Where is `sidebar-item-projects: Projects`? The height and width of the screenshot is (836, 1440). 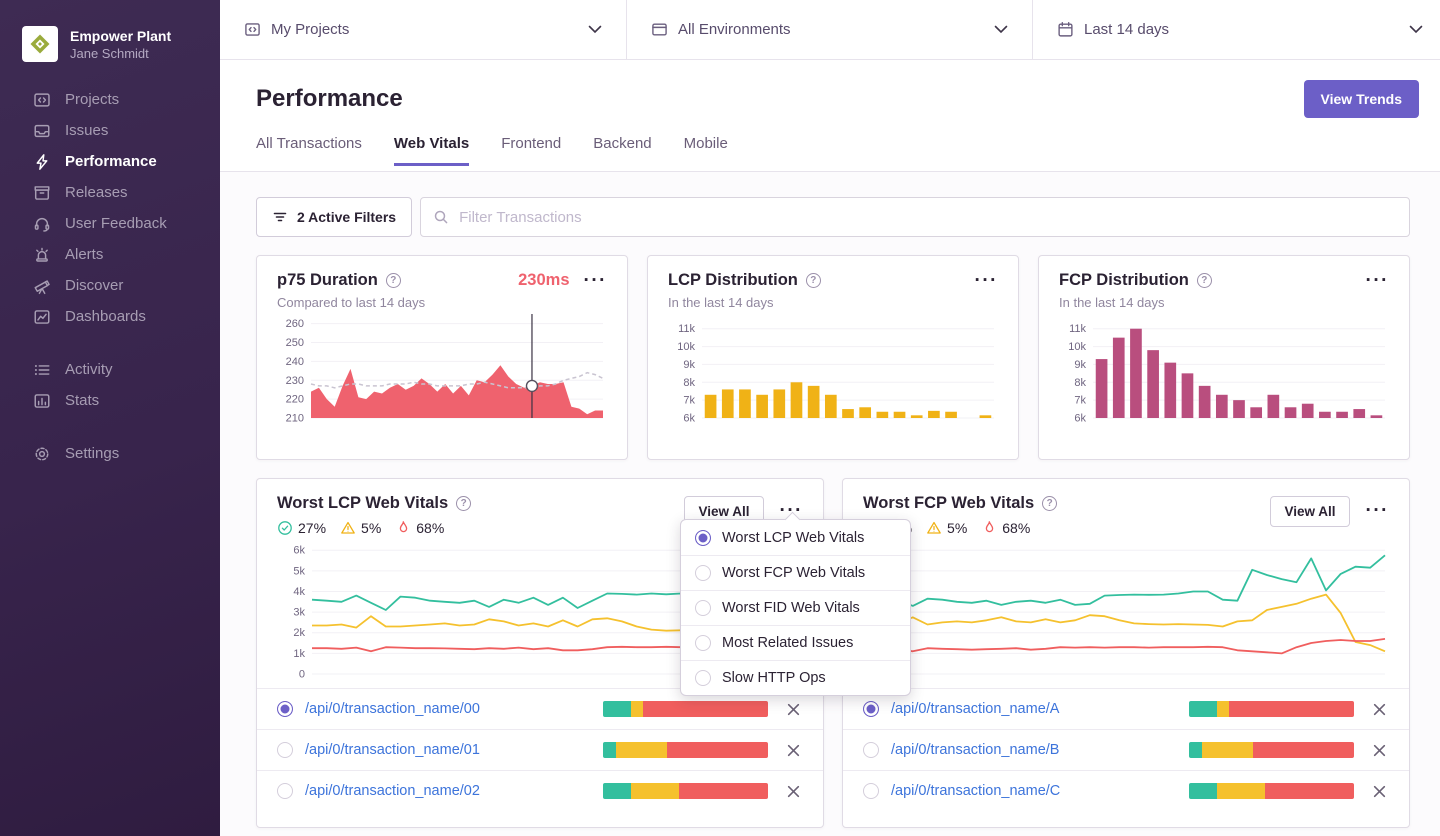 sidebar-item-projects: Projects is located at coordinates (110, 99).